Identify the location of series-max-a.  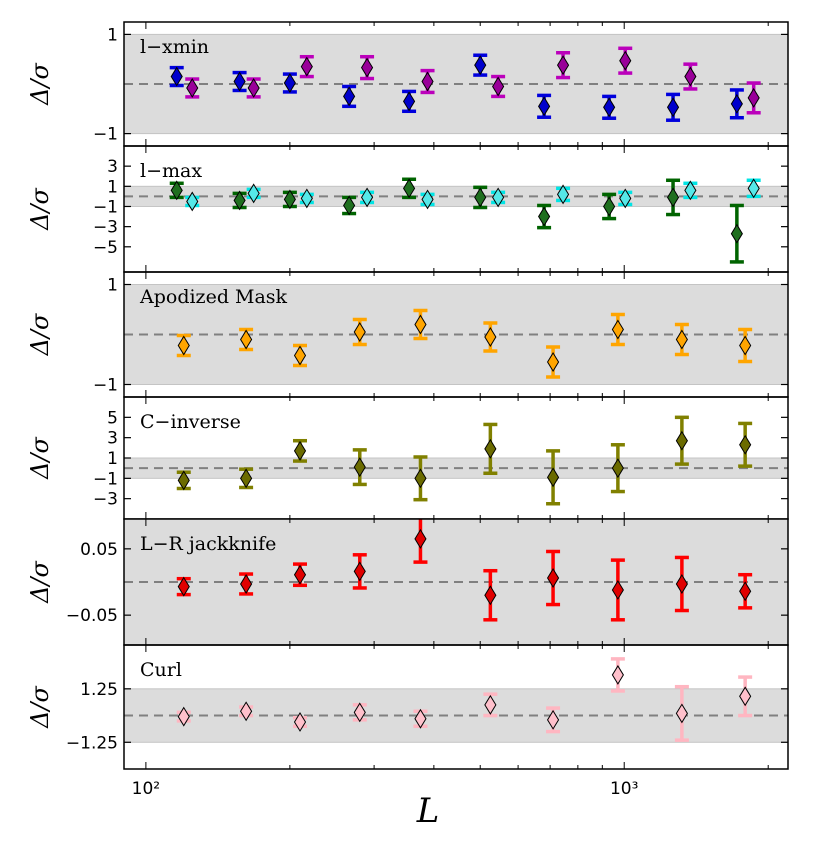
(456, 220).